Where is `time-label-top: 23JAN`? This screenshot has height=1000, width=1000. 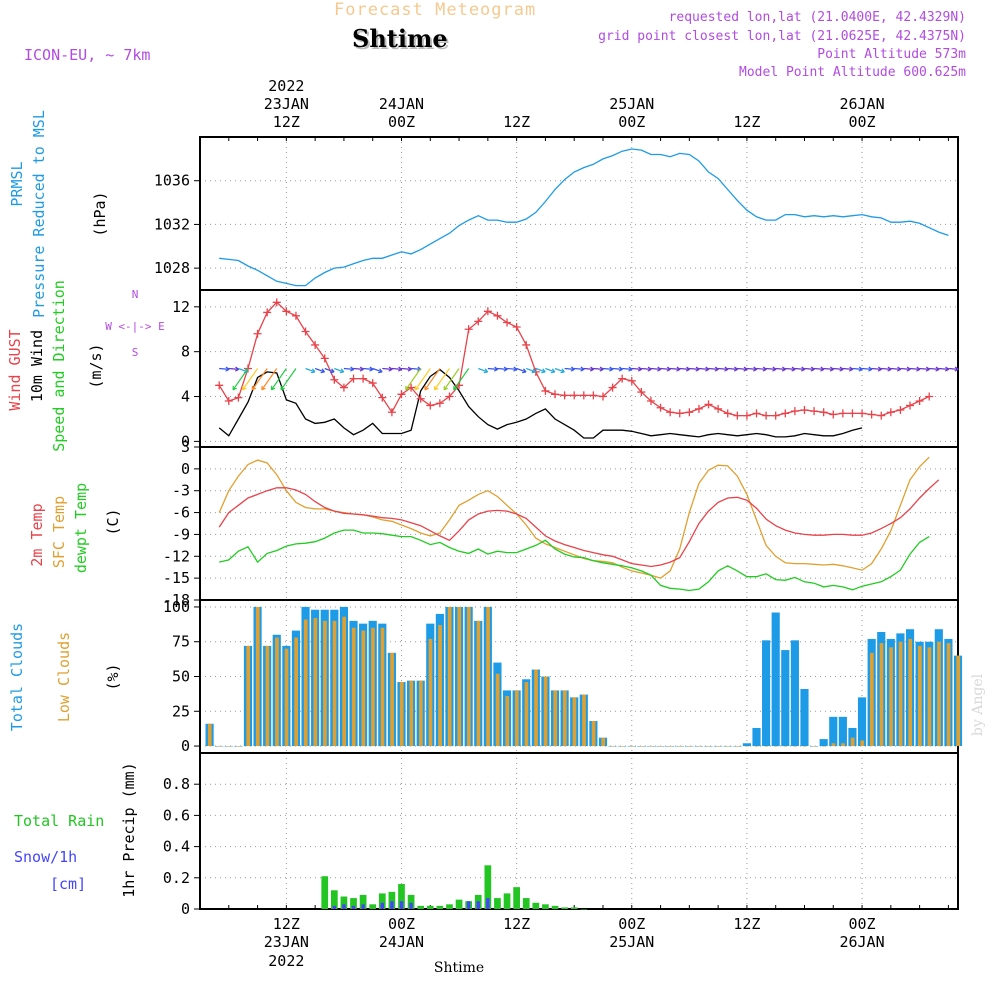 time-label-top: 23JAN is located at coordinates (286, 104).